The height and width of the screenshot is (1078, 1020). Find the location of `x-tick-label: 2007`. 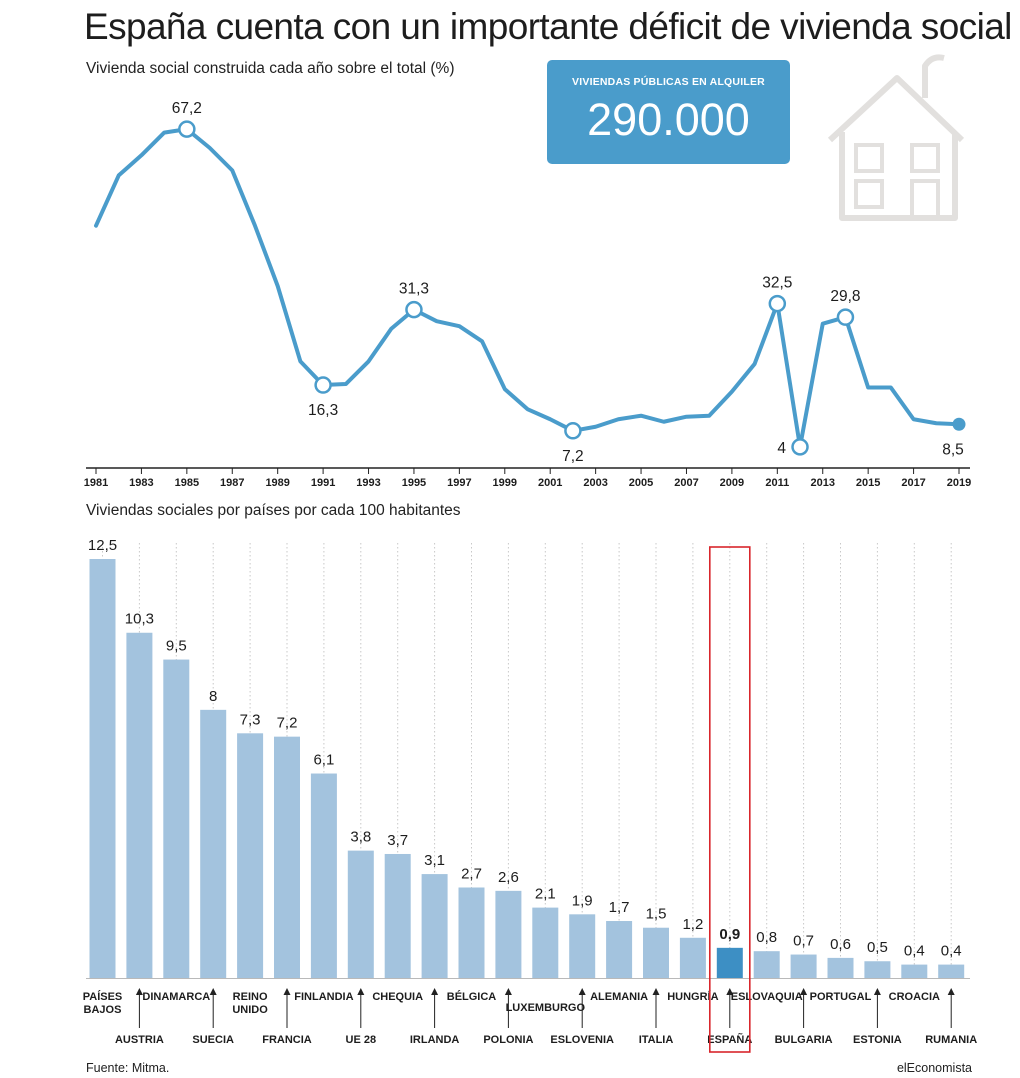

x-tick-label: 2007 is located at coordinates (686, 483).